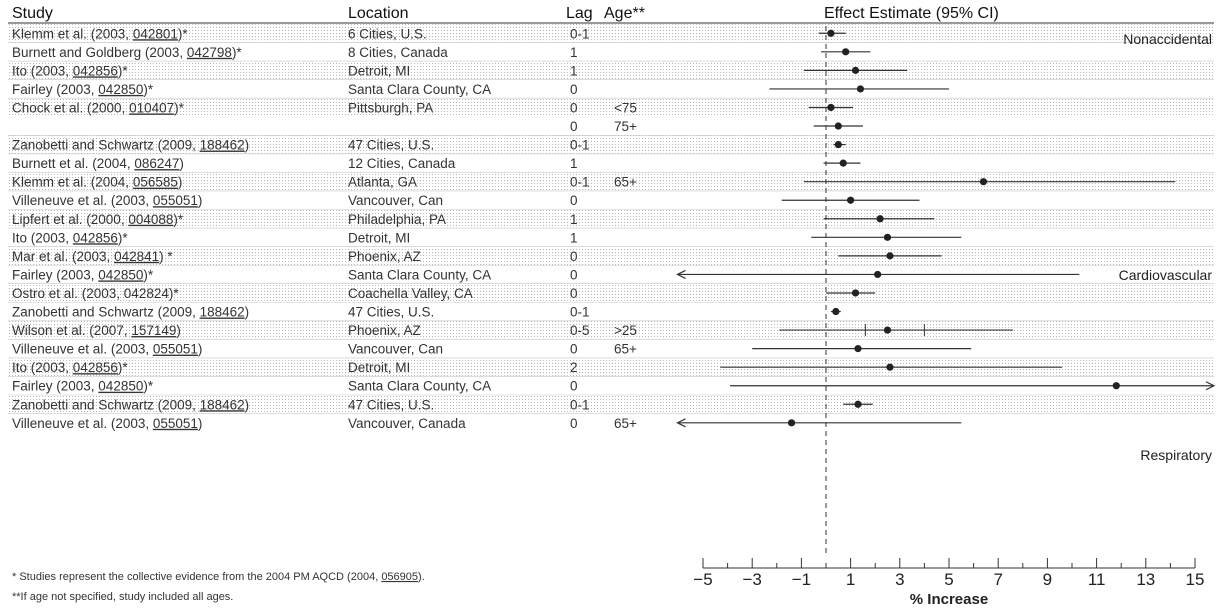 This screenshot has width=1222, height=608. What do you see at coordinates (948, 573) in the screenshot?
I see `x-axis: −5 −3 −1 1 3 5 7 9 11 13 15` at bounding box center [948, 573].